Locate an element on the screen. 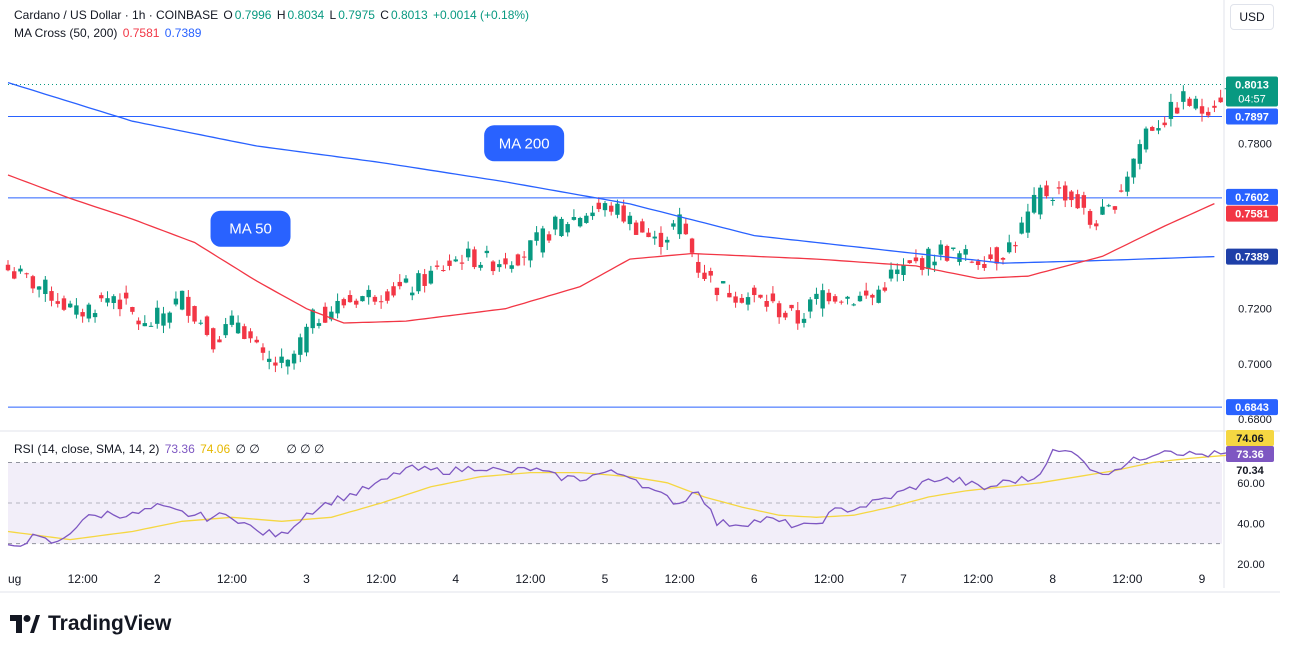  price-label-text: 0.7602 is located at coordinates (1252, 198).